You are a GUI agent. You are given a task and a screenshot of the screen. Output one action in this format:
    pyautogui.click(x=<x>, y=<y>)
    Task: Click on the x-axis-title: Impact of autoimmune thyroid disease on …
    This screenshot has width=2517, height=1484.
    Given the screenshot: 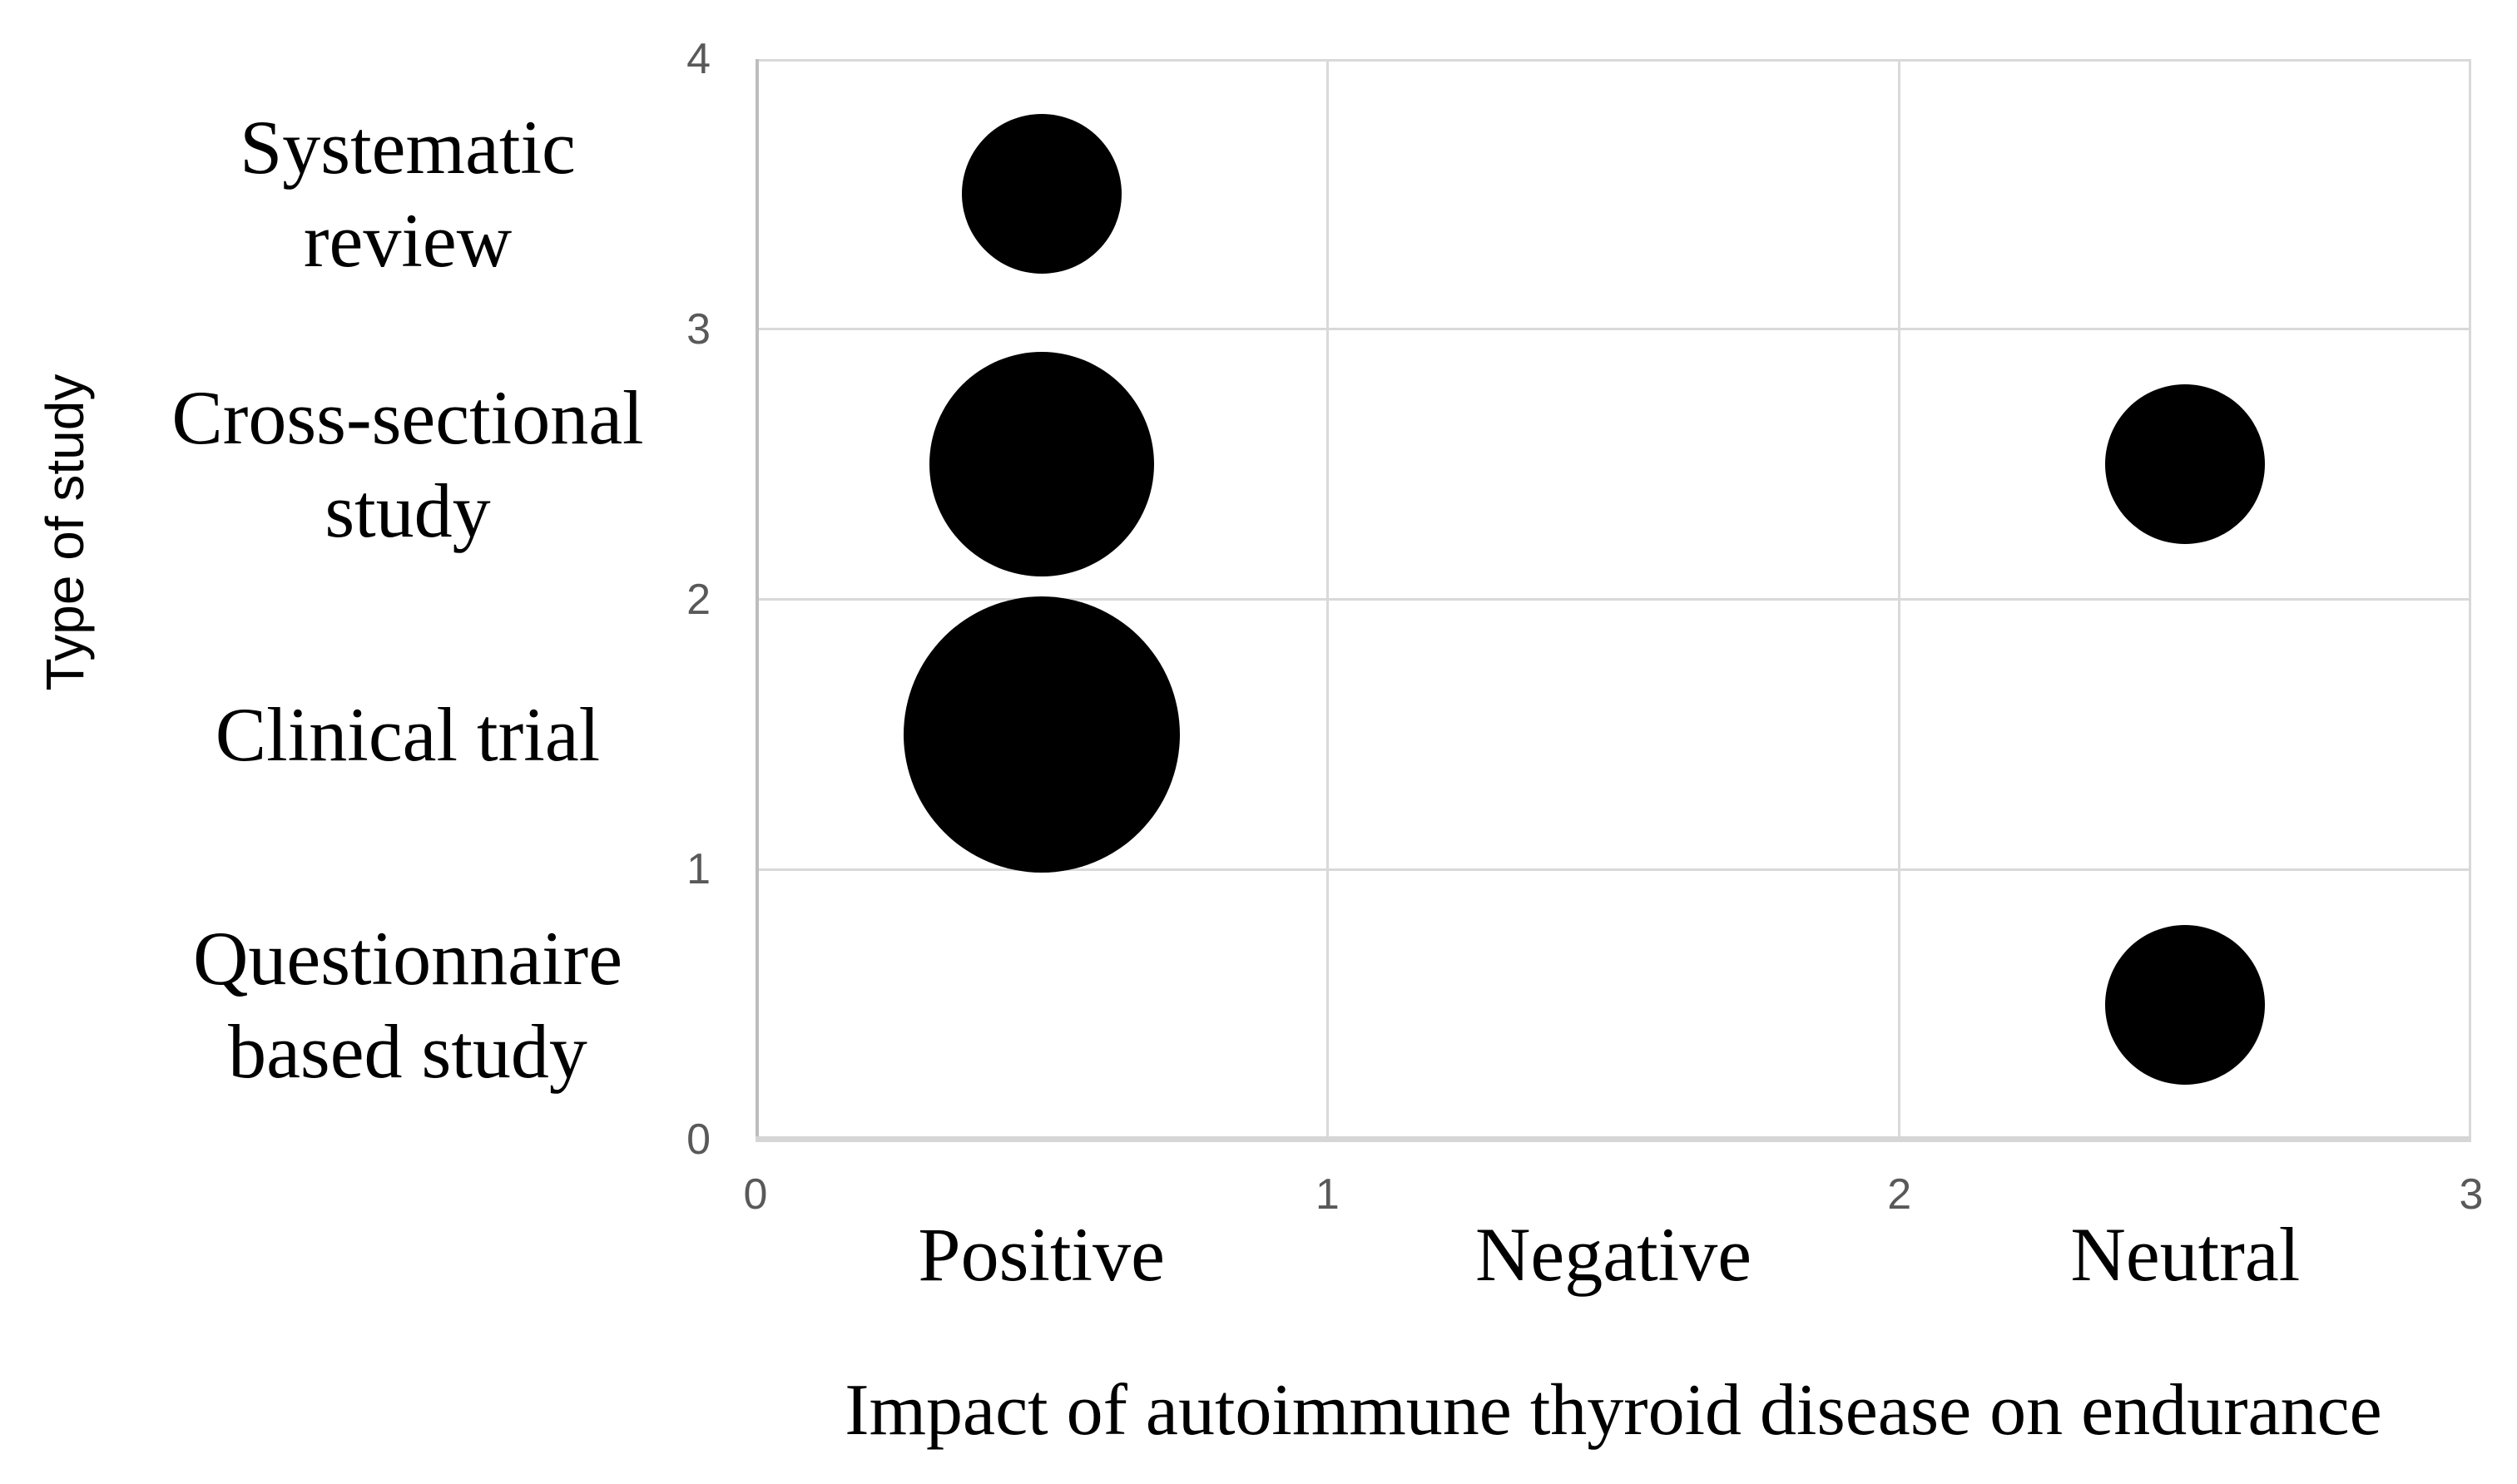 What is the action you would take?
    pyautogui.click(x=1613, y=1410)
    